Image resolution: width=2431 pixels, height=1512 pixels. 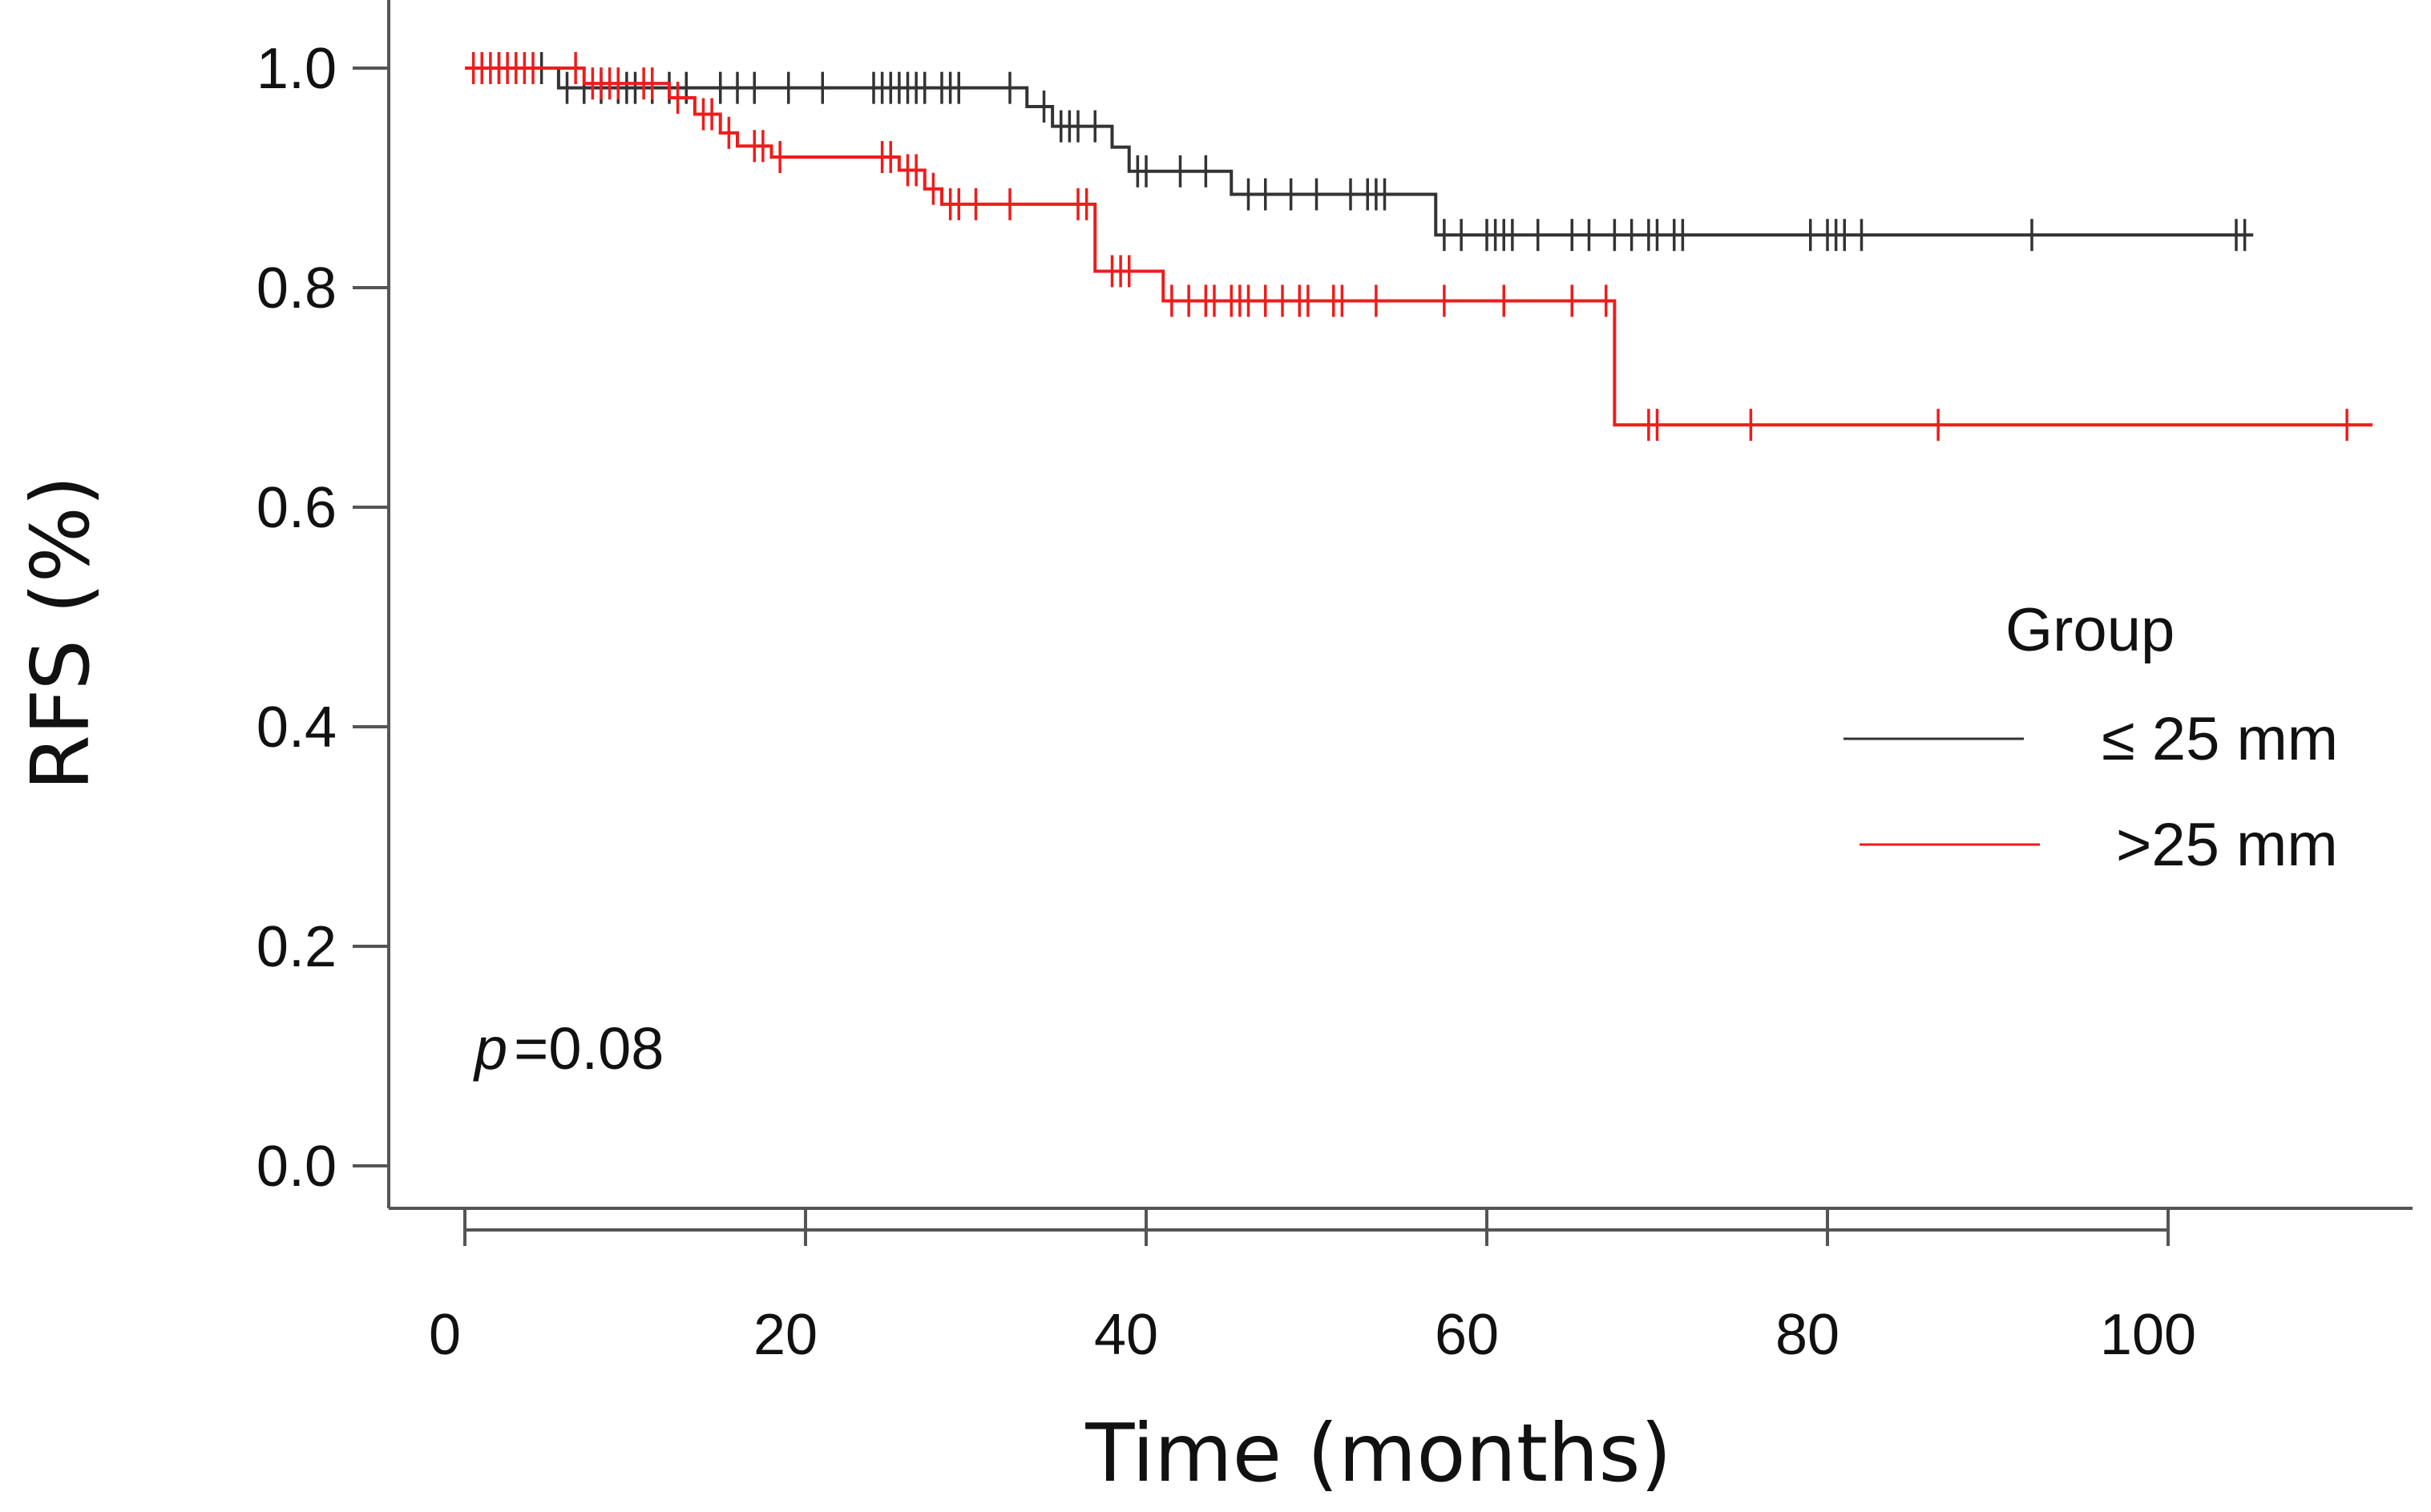 I want to click on legend: Group ≤ 25 mm >25 mm, so click(x=2091, y=737).